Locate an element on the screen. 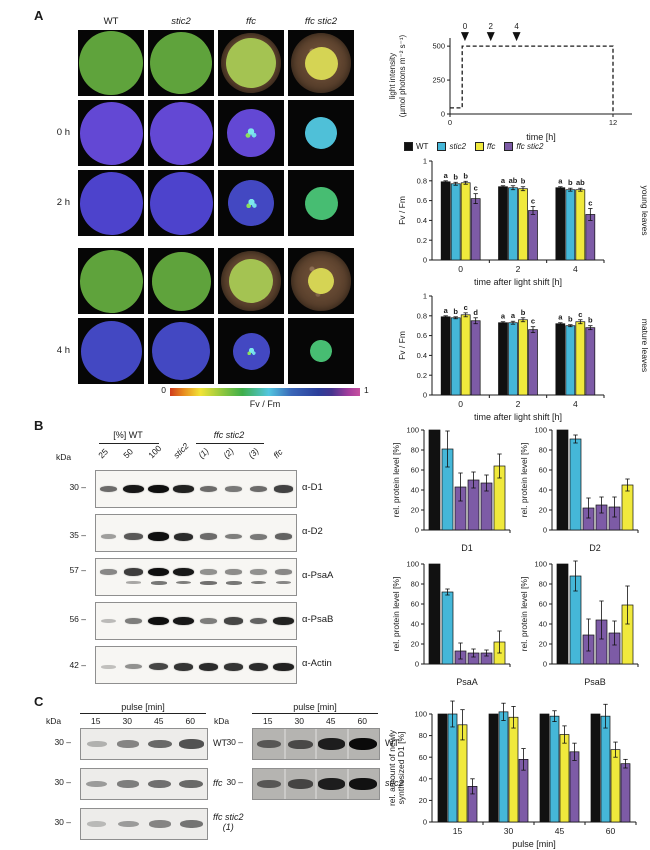 Image resolution: width=650 pixels, height=850 pixels. legend-item-ffc-stic2: ffc stic2 is located at coordinates (523, 146).